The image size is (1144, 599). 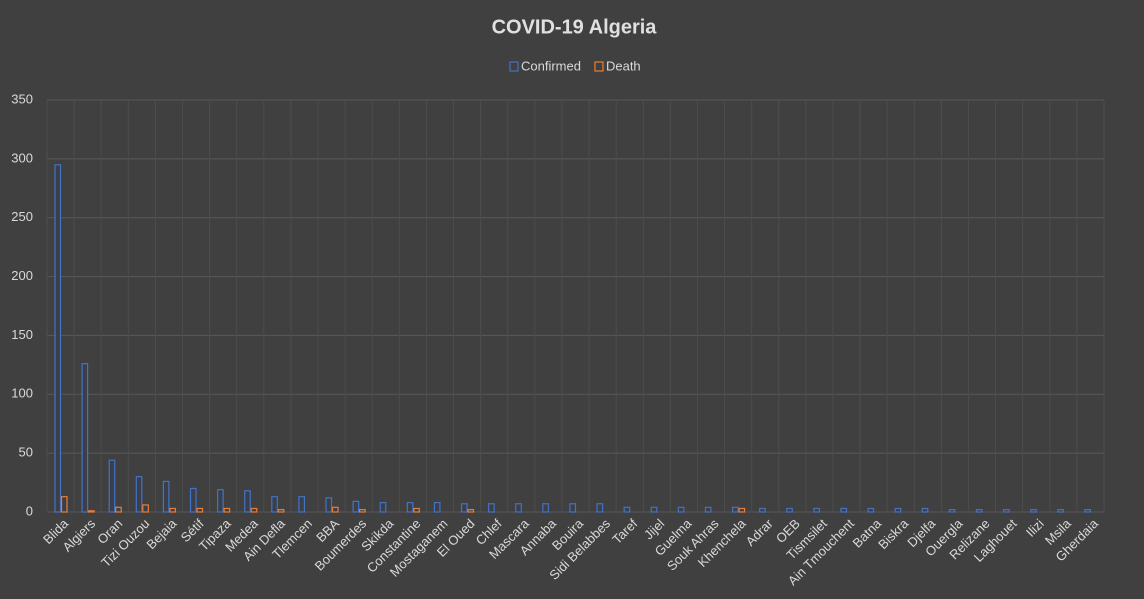 I want to click on y-tick-label: 50, so click(x=26, y=452).